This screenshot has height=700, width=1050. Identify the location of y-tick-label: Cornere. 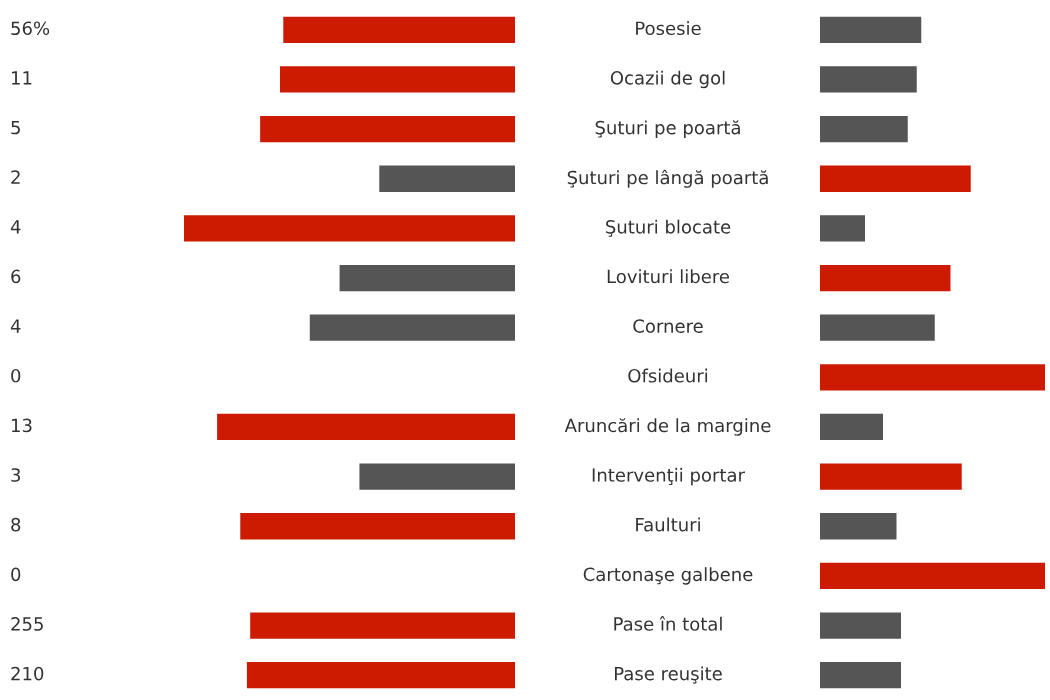
(668, 326).